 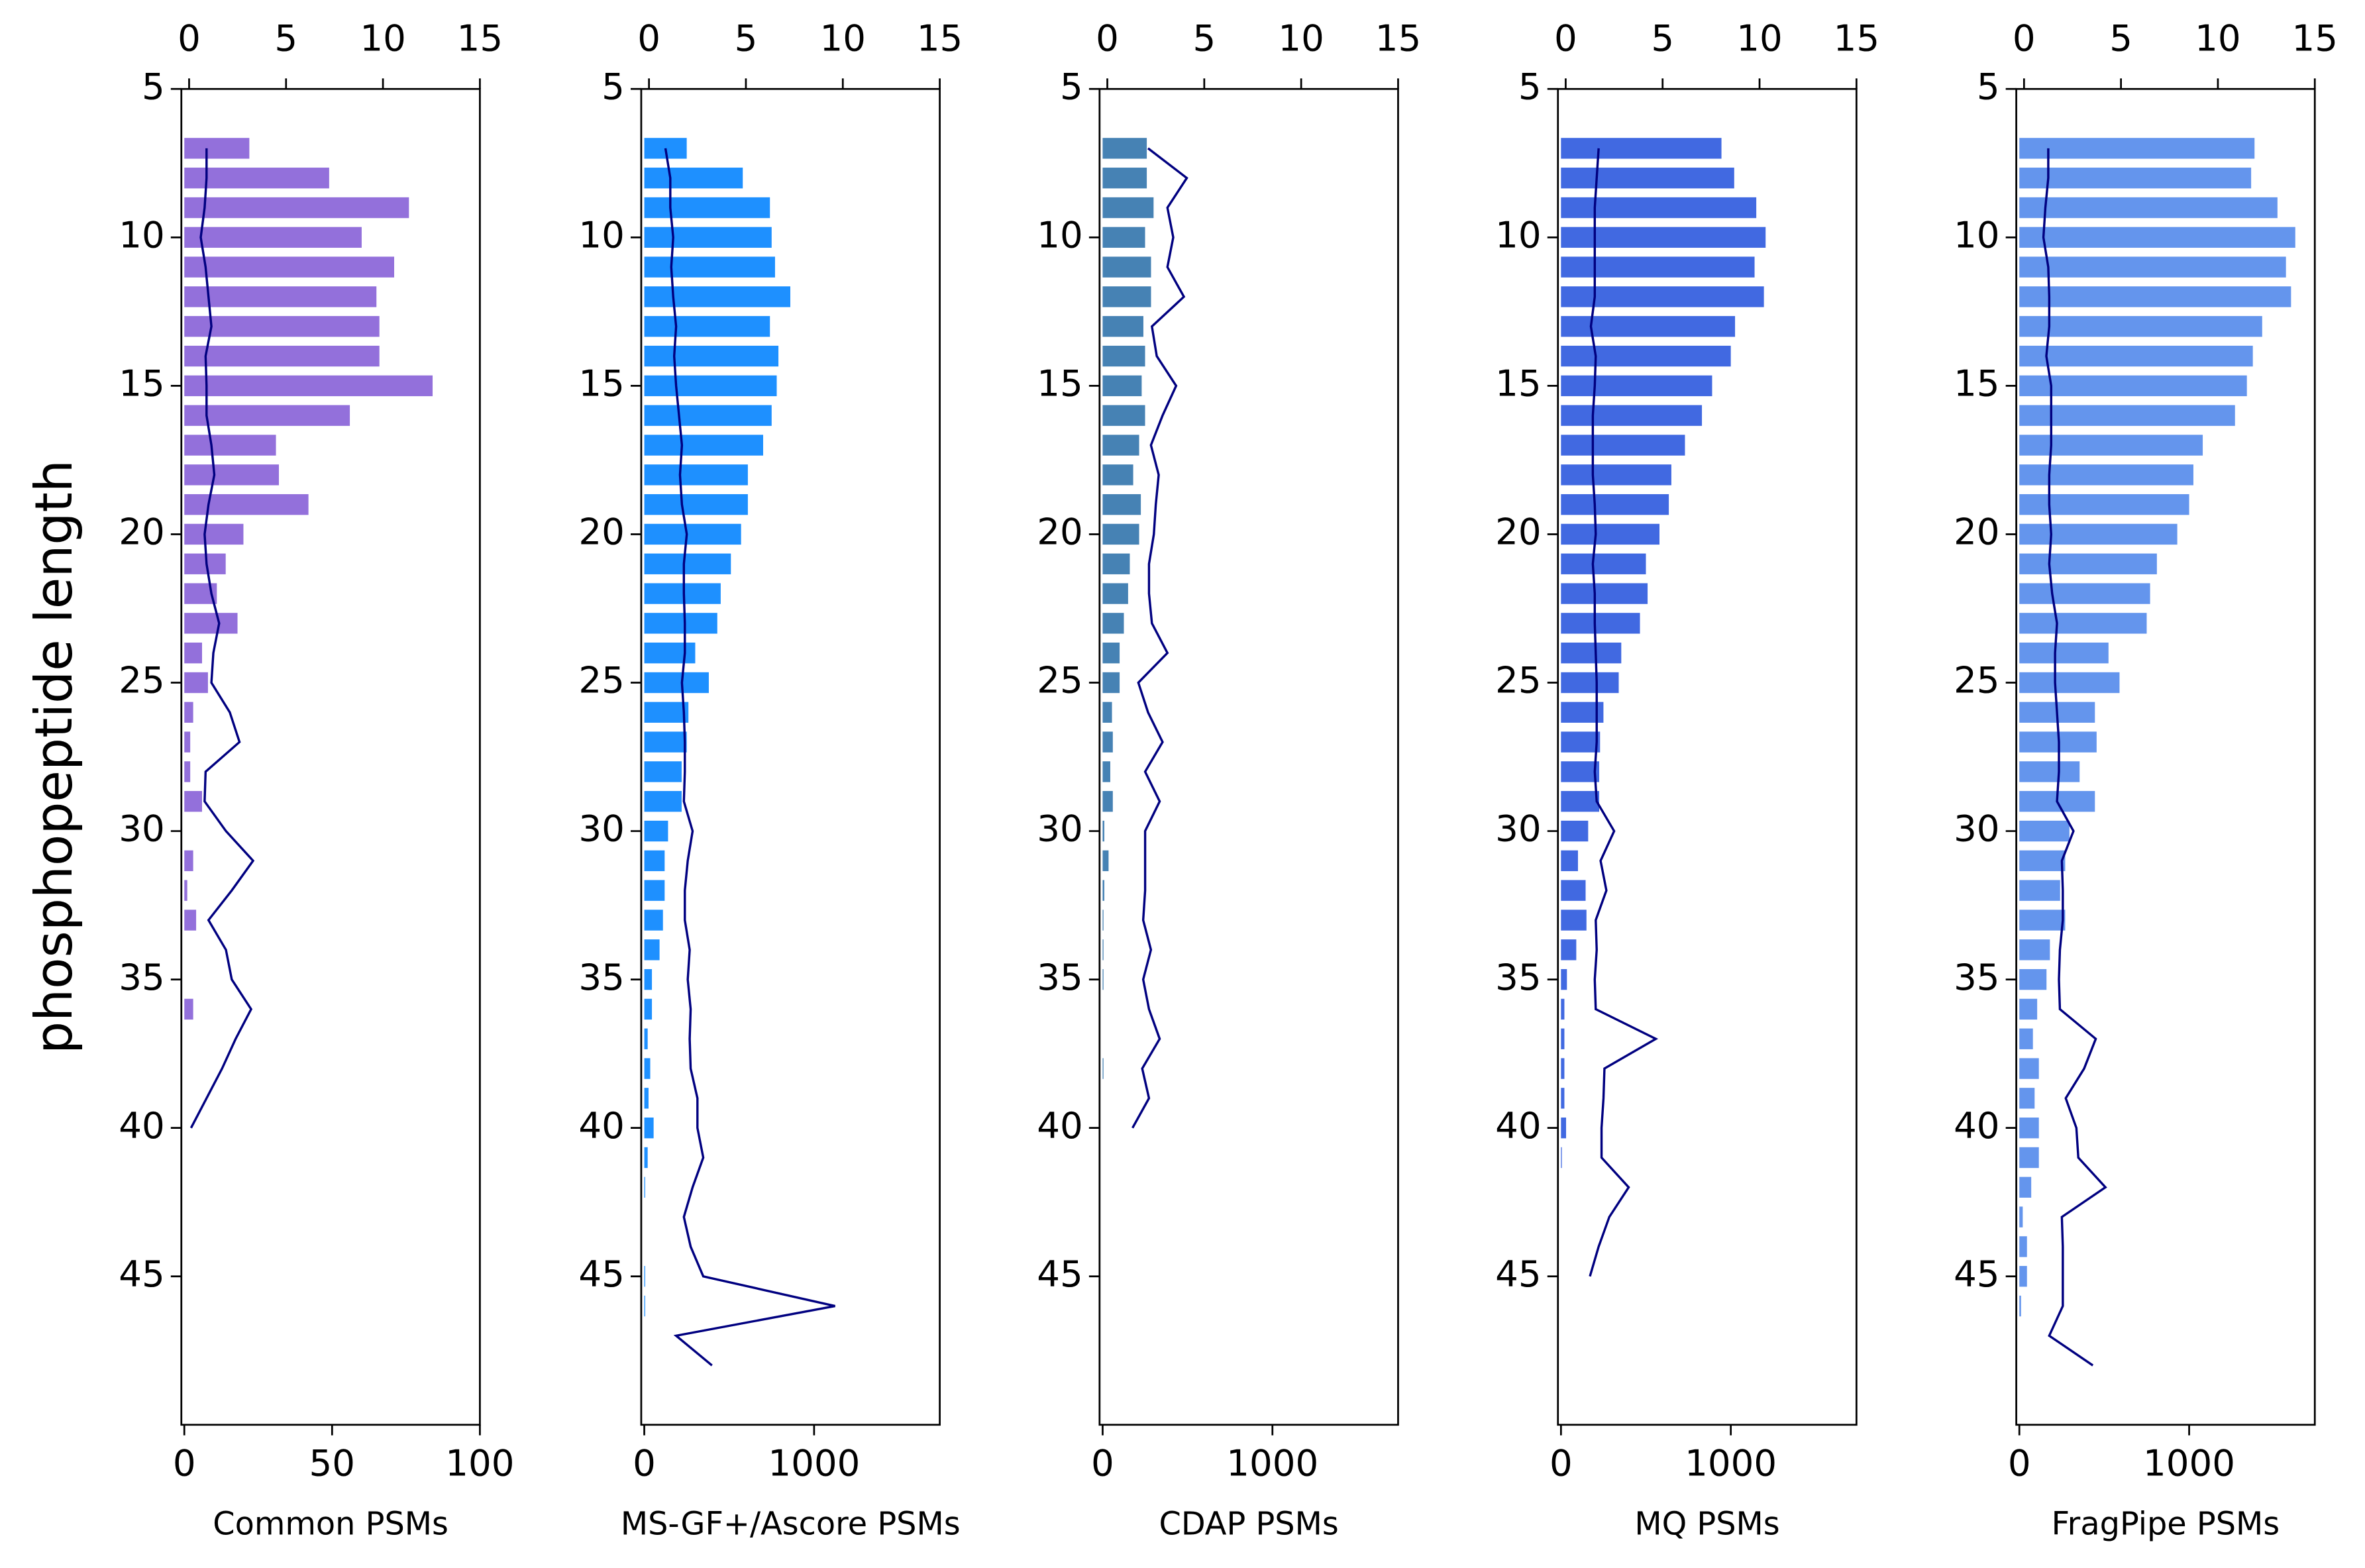 I want to click on x-tick-label: 100, so click(x=479, y=1462).